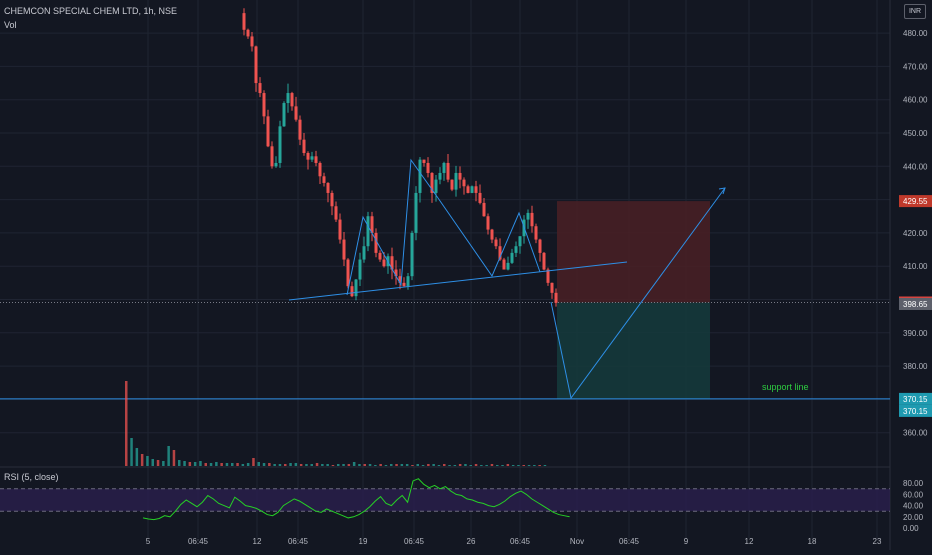 The width and height of the screenshot is (932, 555). I want to click on time-tick-label: 06:45, so click(298, 541).